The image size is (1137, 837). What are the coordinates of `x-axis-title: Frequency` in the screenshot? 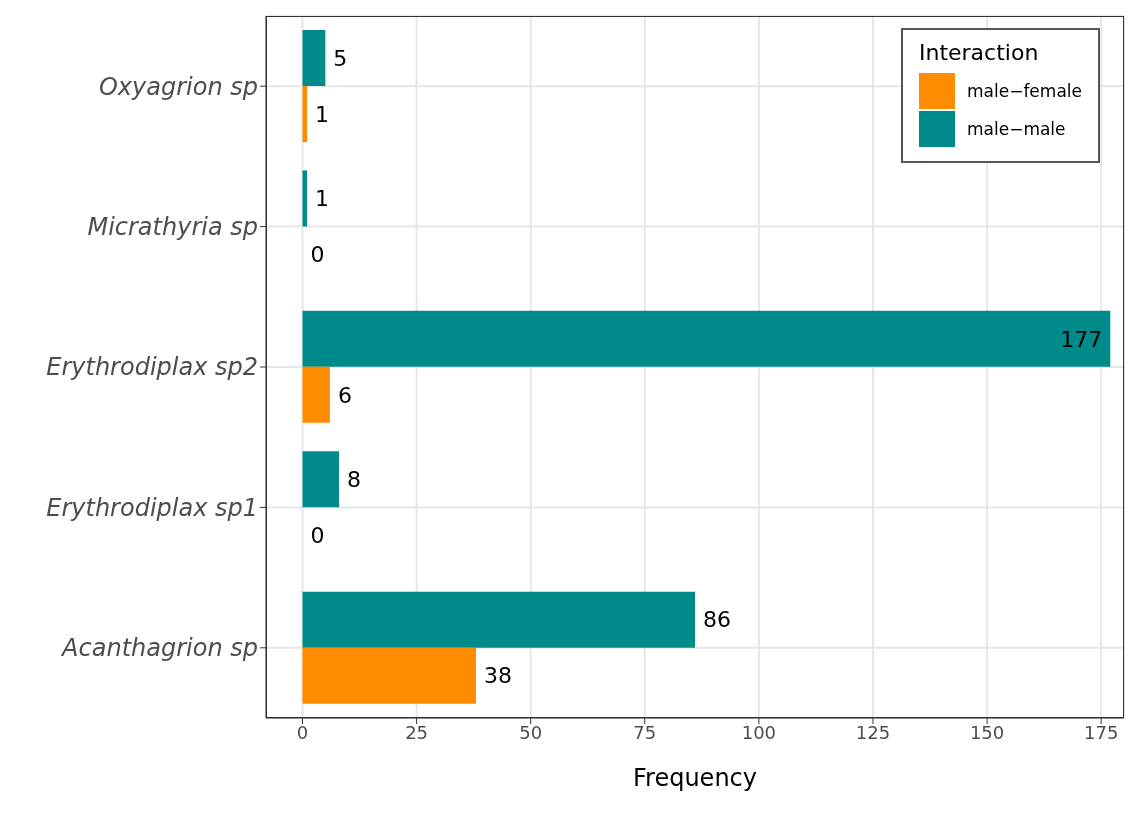 It's located at (695, 778).